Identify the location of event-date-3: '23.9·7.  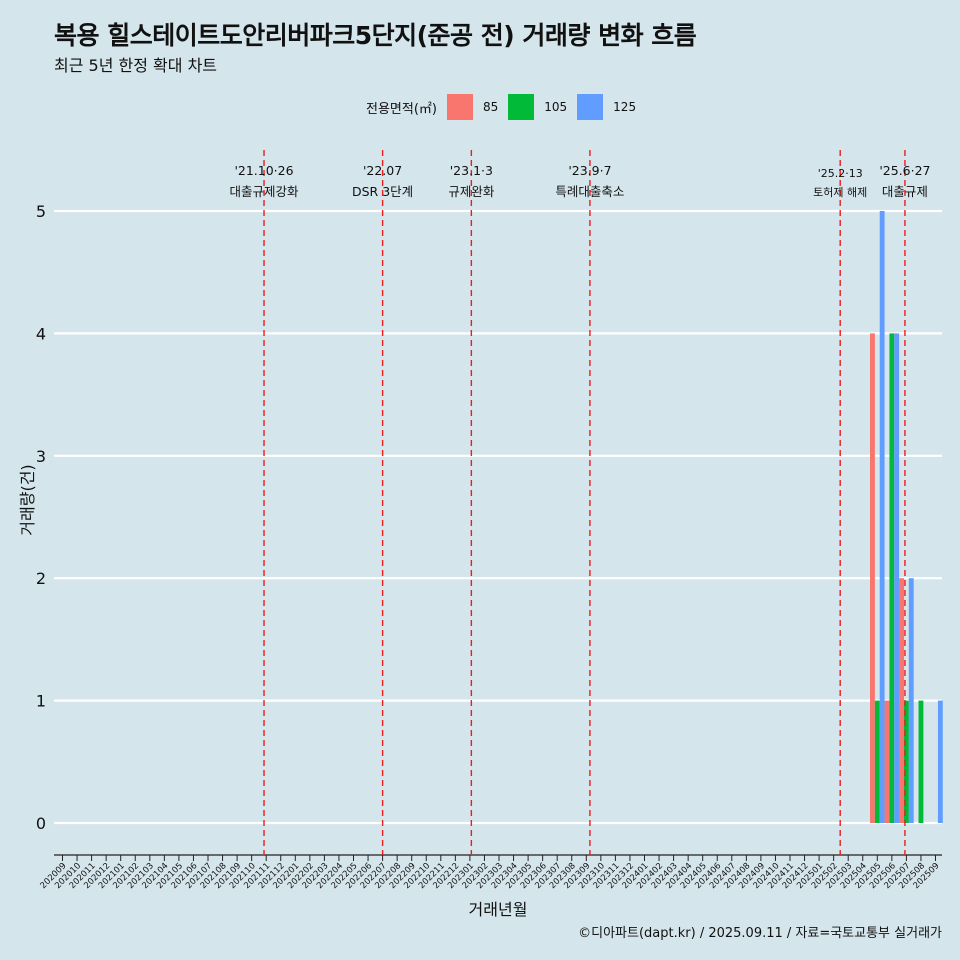
(589, 170).